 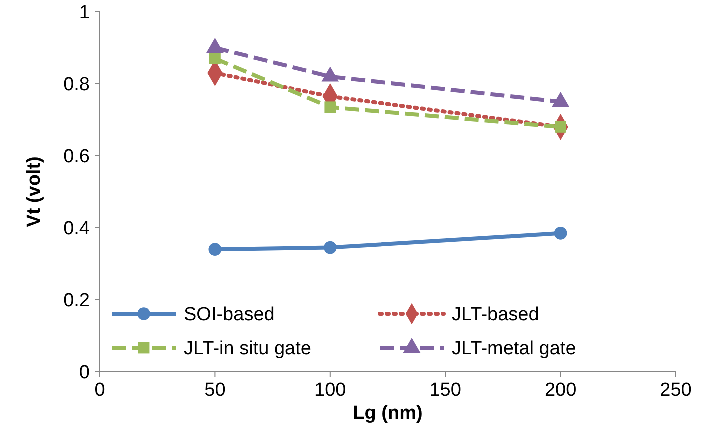 I want to click on x-axis-title: Lg (nm), so click(x=388, y=413).